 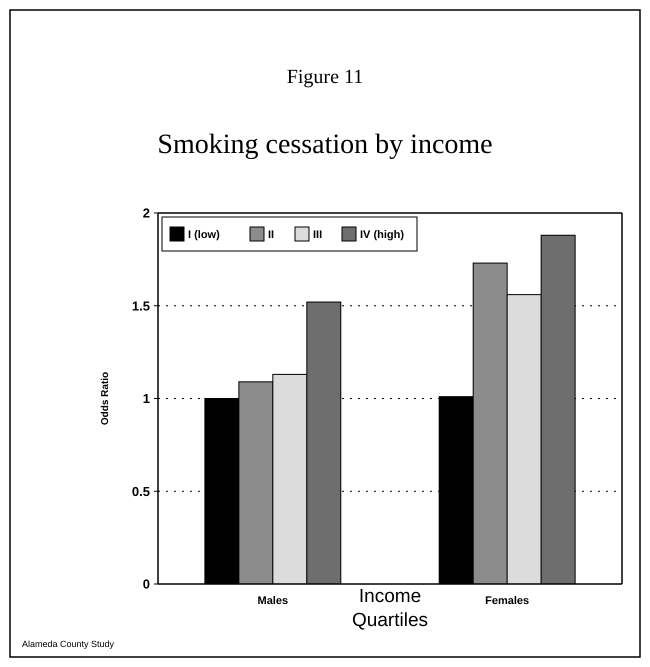 I want to click on y-axis-title: Odds Ratio, so click(x=105, y=399).